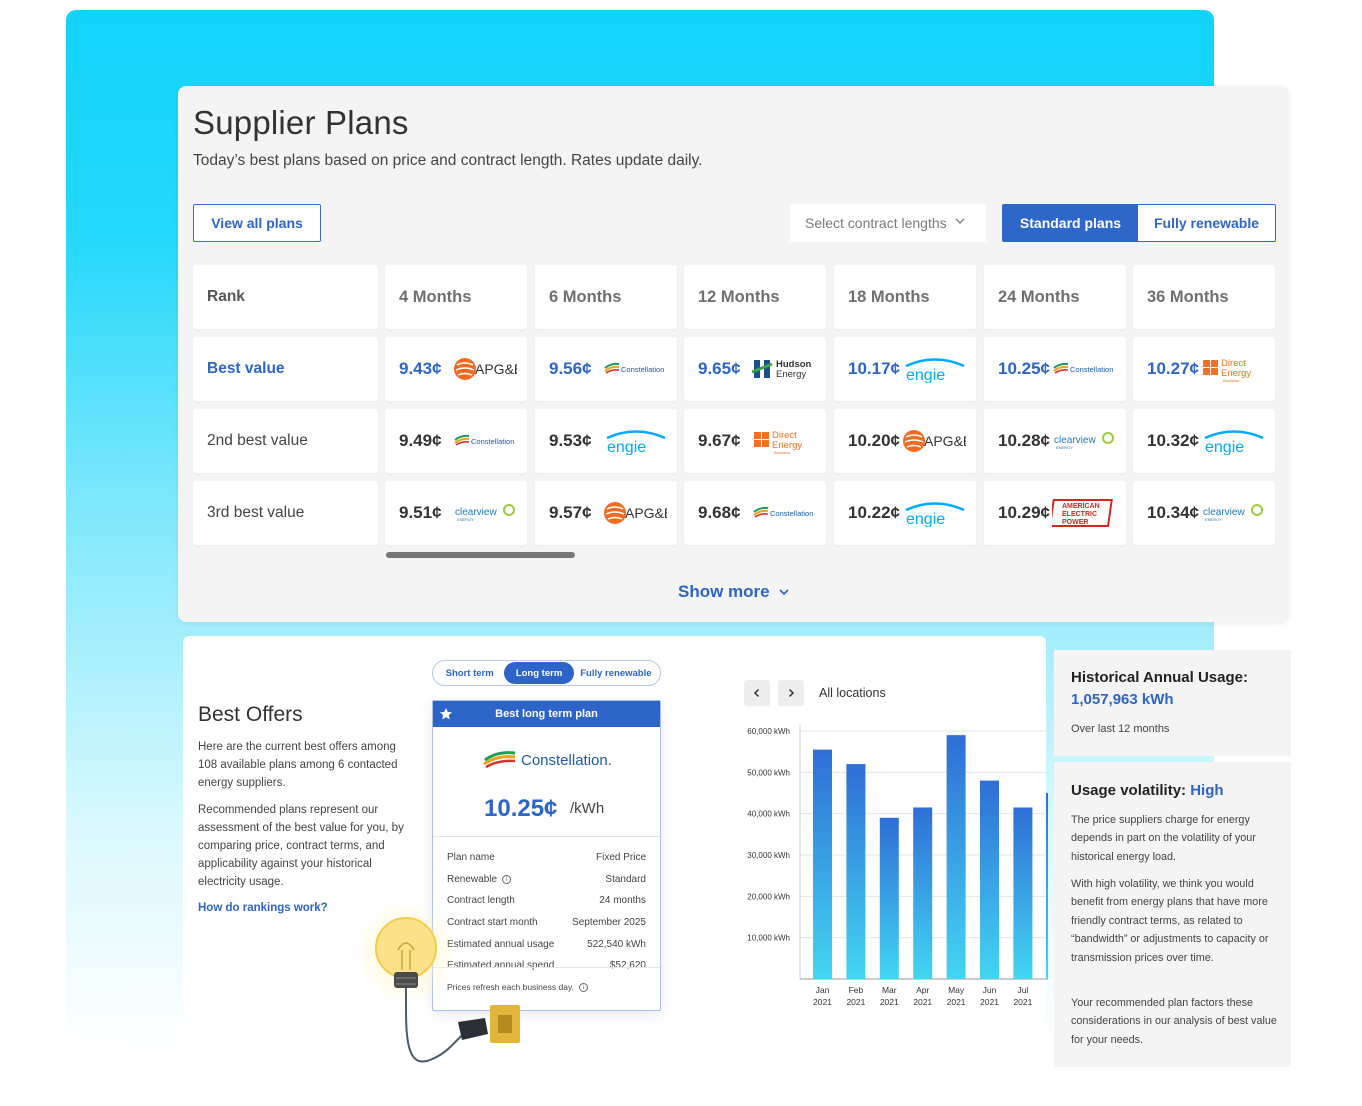  What do you see at coordinates (755, 297) in the screenshot?
I see `column-header: 12 Months` at bounding box center [755, 297].